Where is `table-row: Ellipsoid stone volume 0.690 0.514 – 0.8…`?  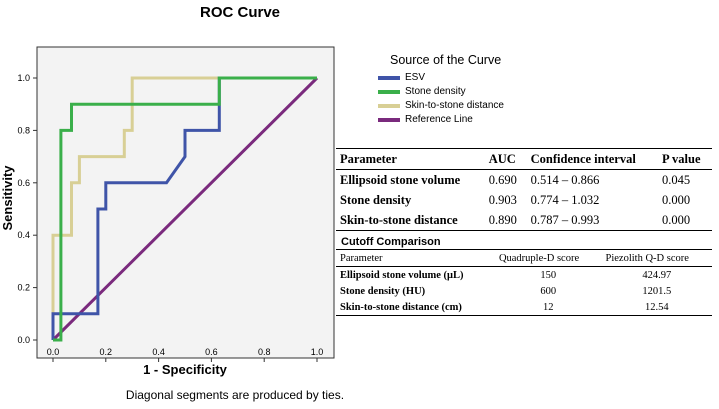
table-row: Ellipsoid stone volume 0.690 0.514 – 0.8… is located at coordinates (524, 180).